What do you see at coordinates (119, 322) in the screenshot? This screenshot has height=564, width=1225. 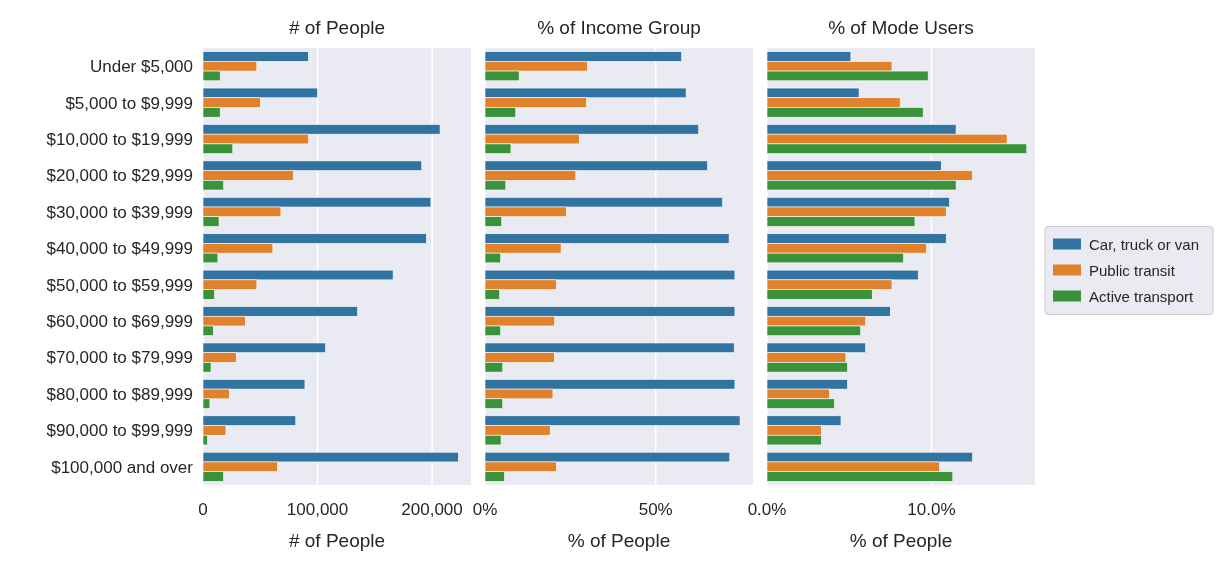 I see `y-tick-label: $60,000 to $69,999` at bounding box center [119, 322].